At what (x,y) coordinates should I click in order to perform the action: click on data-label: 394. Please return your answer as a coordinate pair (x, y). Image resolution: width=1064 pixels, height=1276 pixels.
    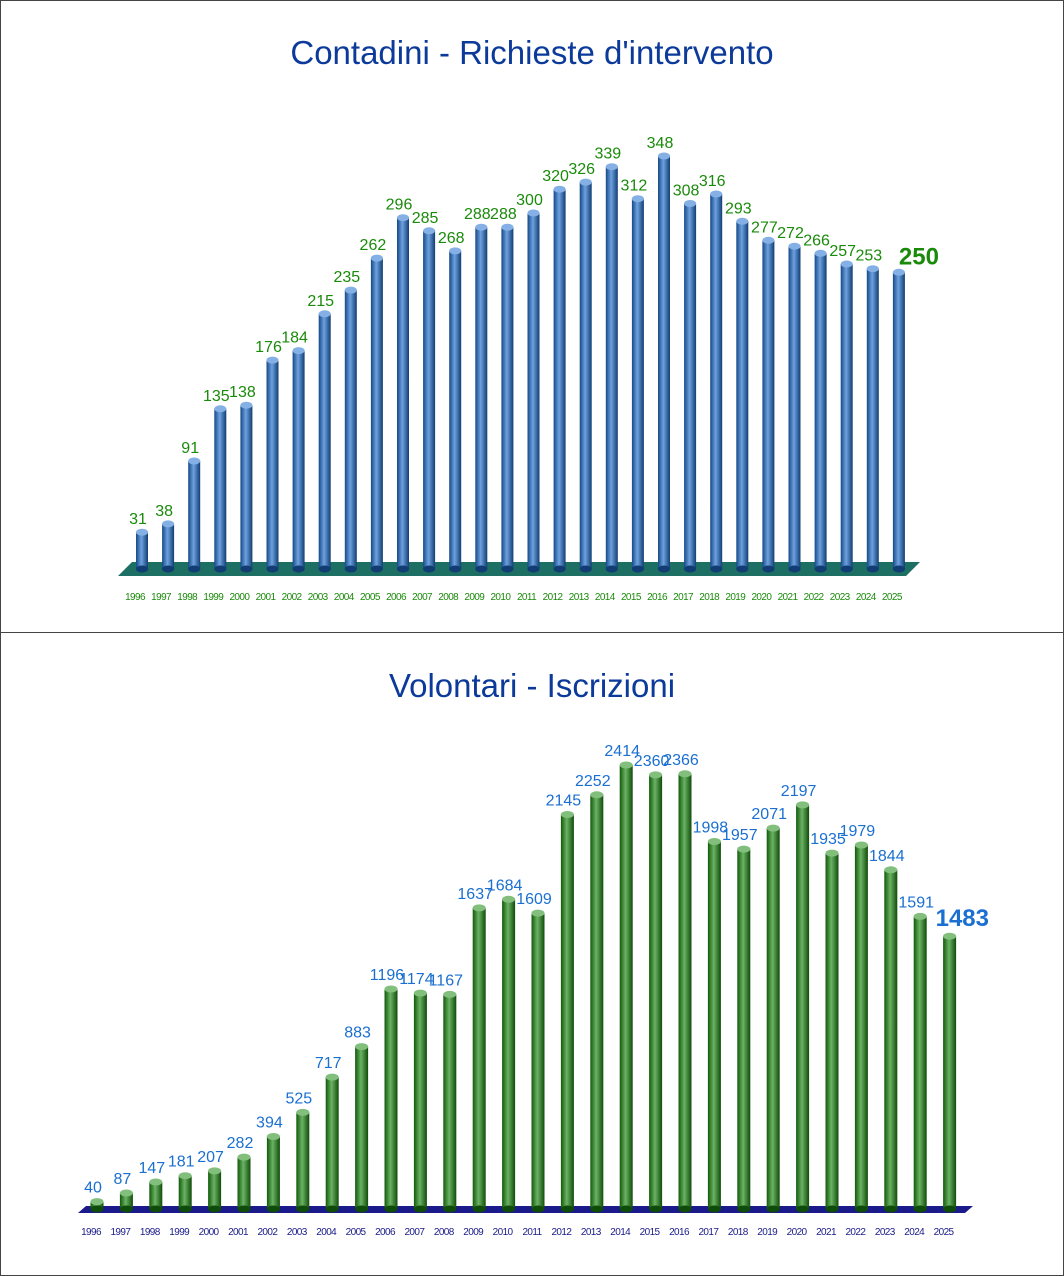
    Looking at the image, I should click on (269, 1123).